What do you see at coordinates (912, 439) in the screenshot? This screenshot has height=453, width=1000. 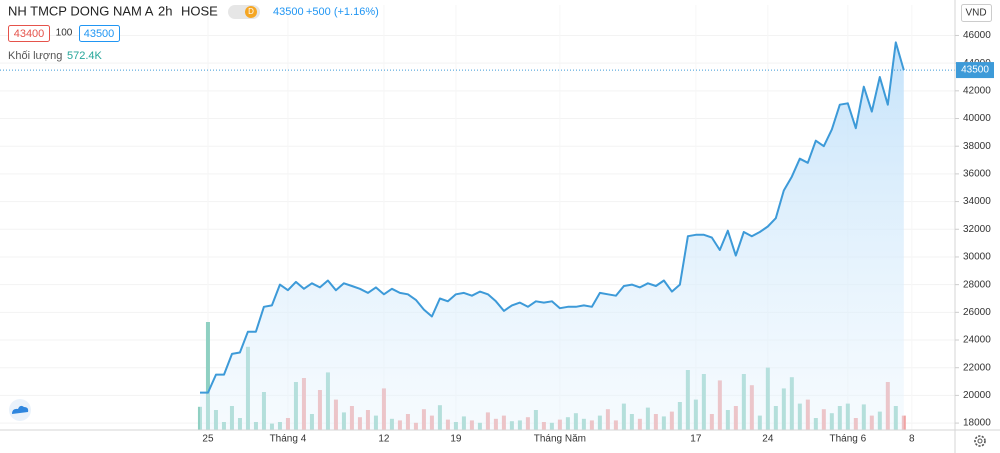 I see `x-tick-label: 8` at bounding box center [912, 439].